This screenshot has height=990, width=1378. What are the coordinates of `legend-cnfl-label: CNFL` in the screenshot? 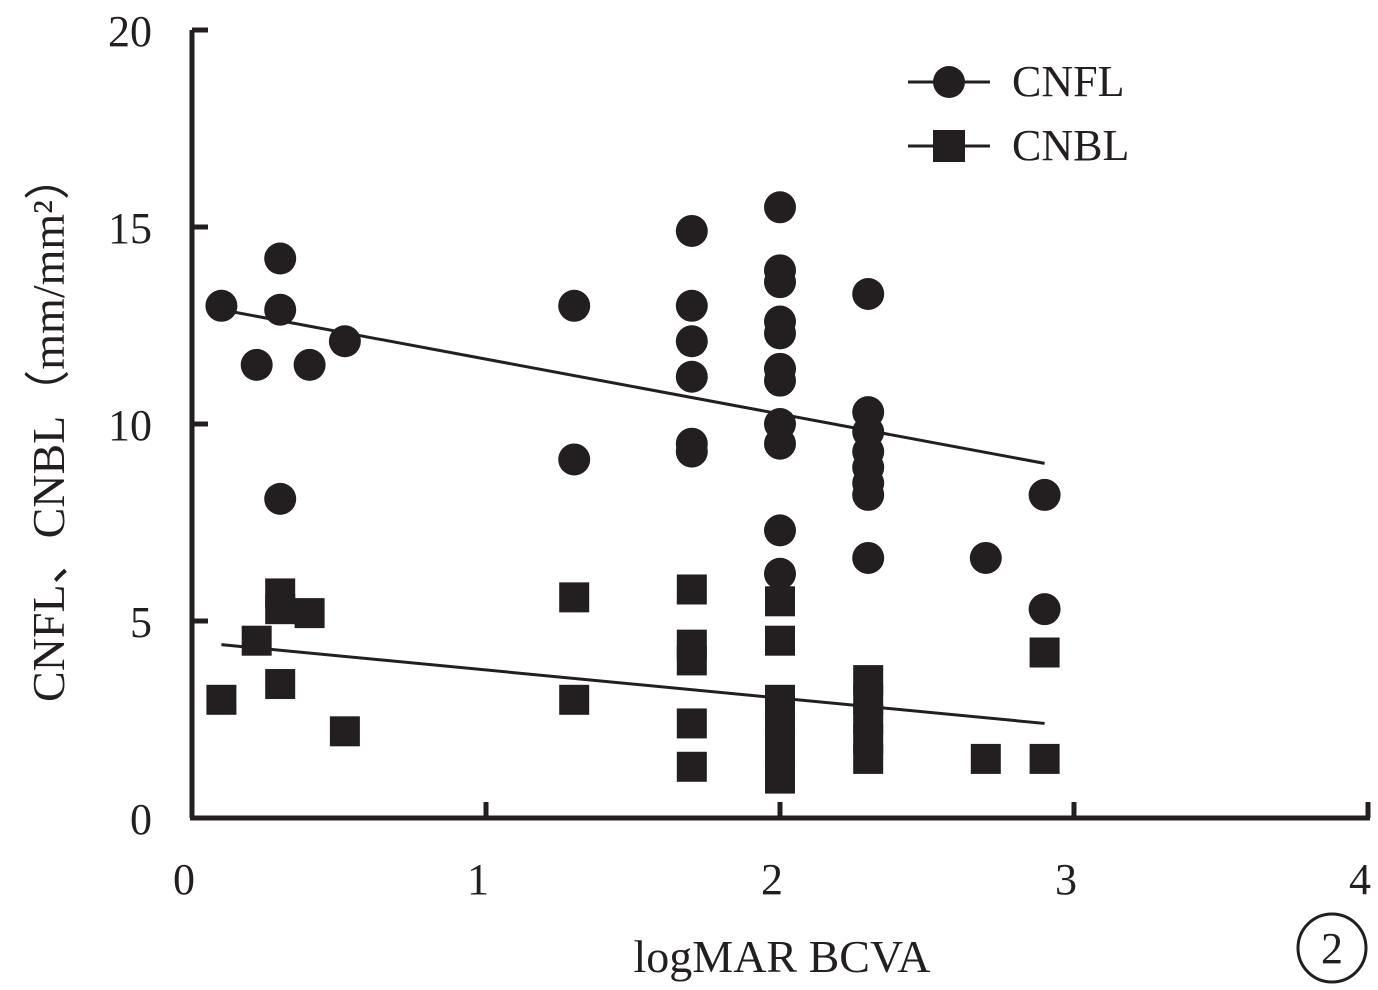 It's located at (1068, 81).